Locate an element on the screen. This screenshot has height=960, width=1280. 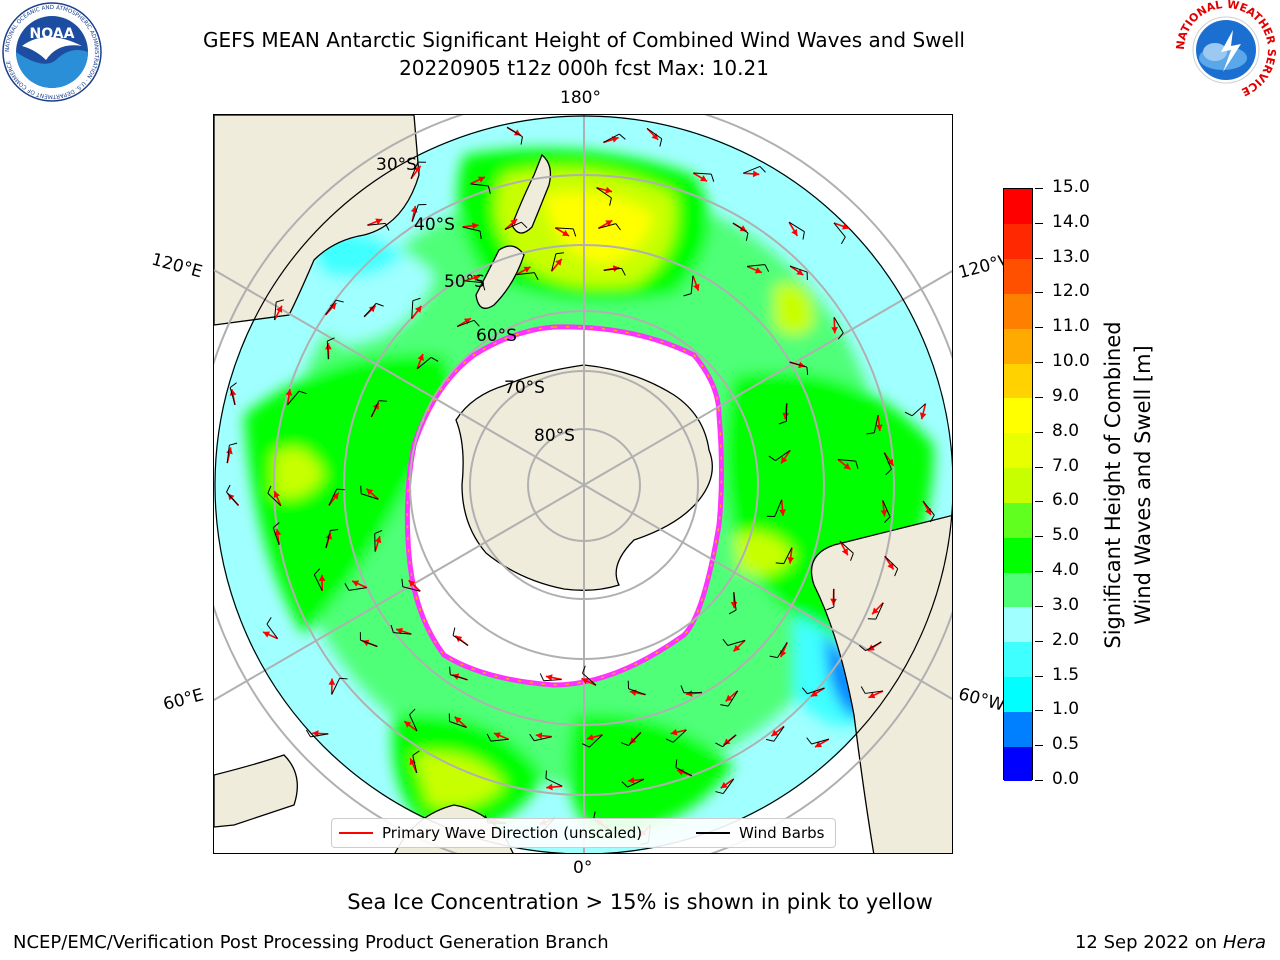
colorbar-tick-label: 5.0 is located at coordinates (1066, 535).